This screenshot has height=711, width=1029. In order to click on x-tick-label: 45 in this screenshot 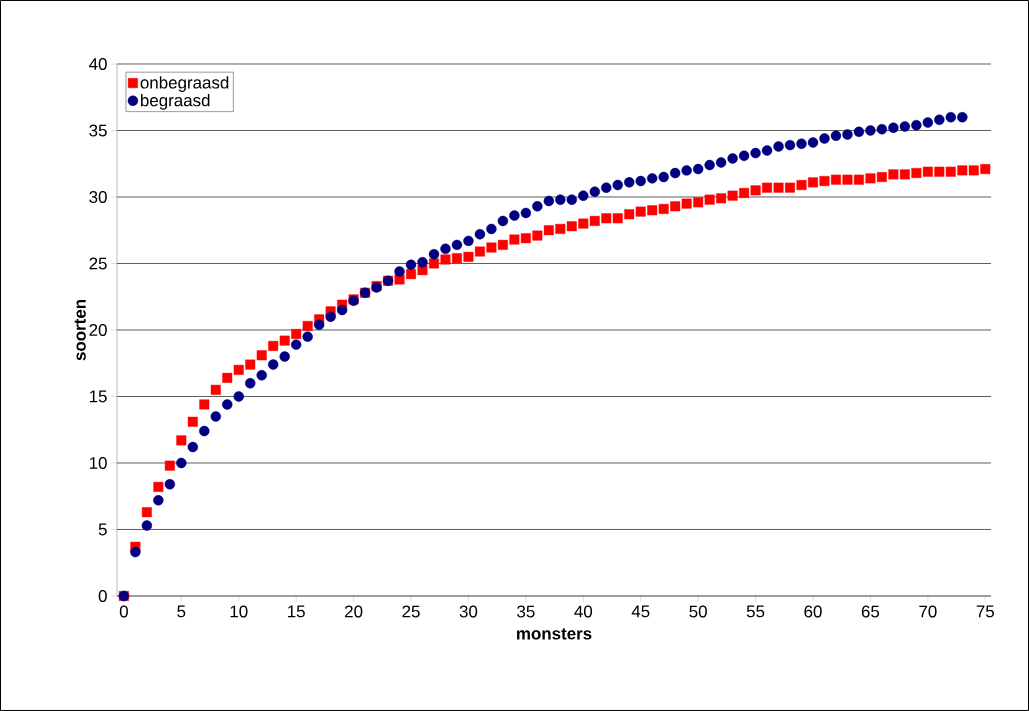, I will do `click(640, 611)`.